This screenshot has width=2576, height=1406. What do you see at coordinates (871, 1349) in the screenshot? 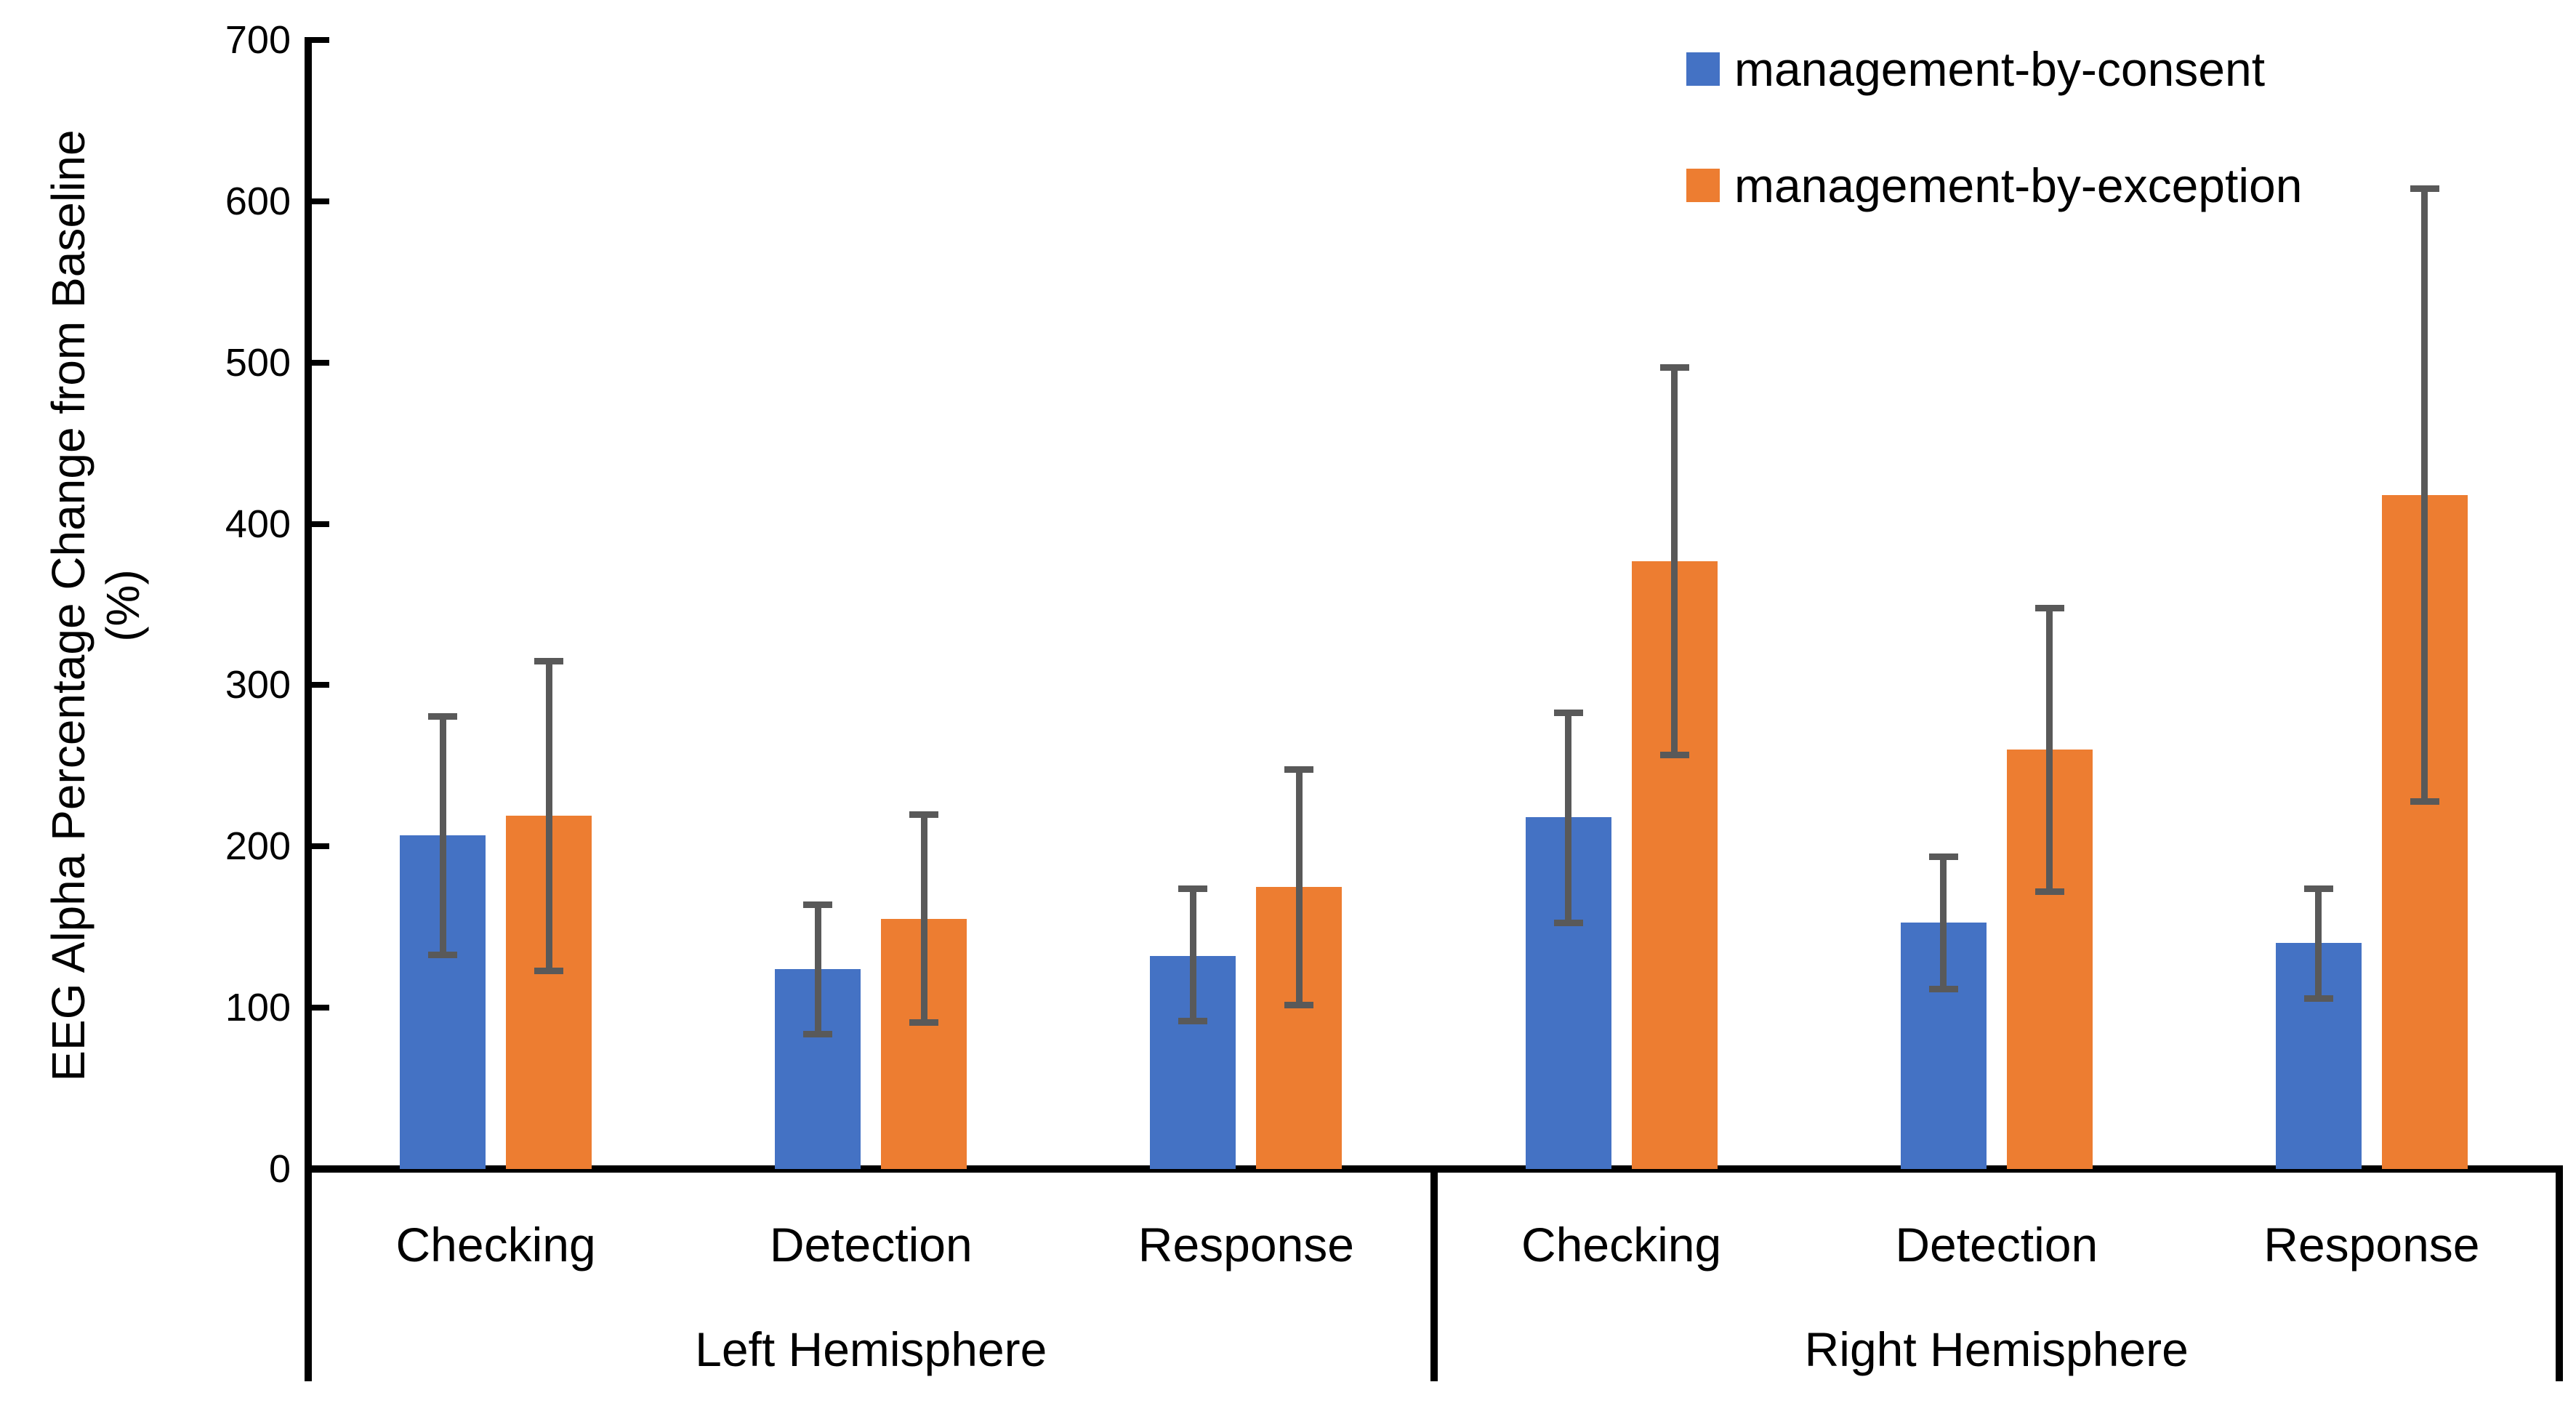
I see `hemisphere-label-left: Left Hemisphere` at bounding box center [871, 1349].